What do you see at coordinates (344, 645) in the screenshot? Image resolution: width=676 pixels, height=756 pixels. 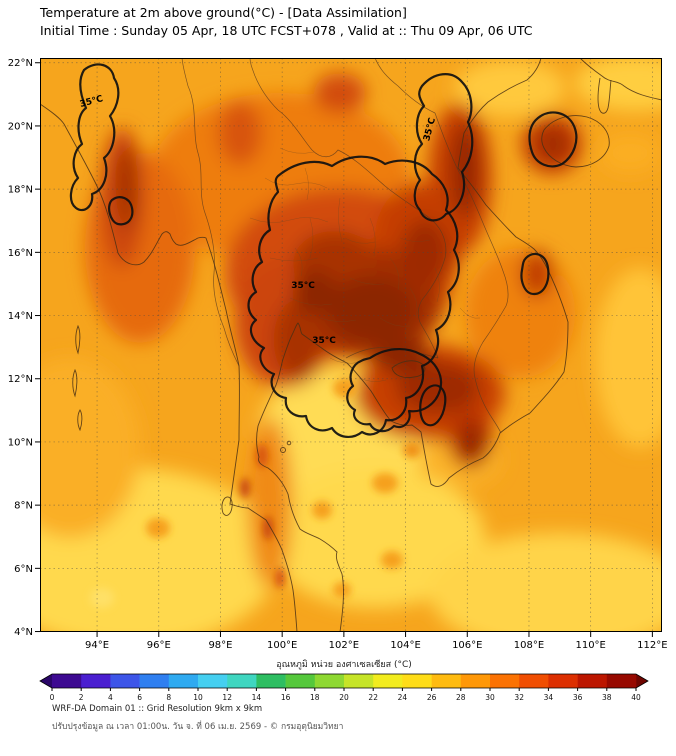 I see `lon-tick-label: 102°E` at bounding box center [344, 645].